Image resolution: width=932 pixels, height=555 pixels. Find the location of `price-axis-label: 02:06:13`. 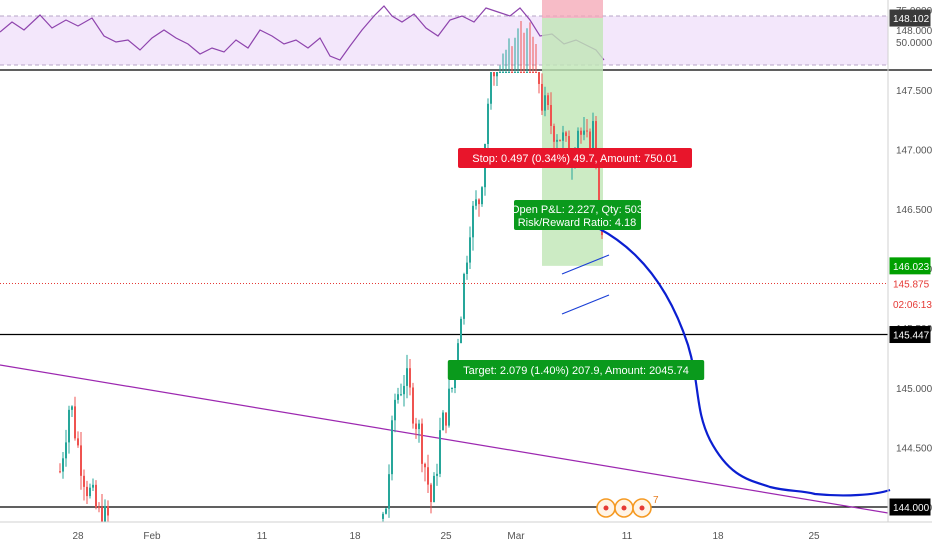

price-axis-label: 02:06:13 is located at coordinates (910, 304).